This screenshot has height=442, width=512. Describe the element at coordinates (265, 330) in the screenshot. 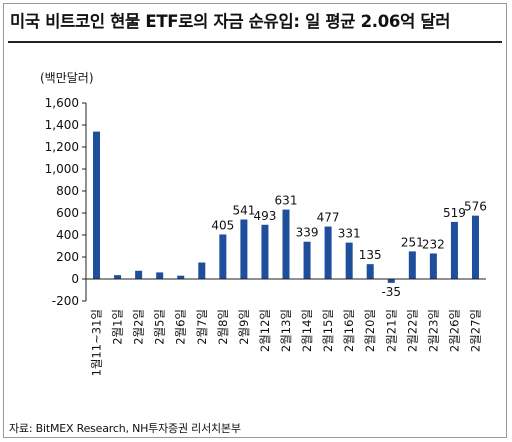

I see `x-tick-label: 2월12일` at that location.